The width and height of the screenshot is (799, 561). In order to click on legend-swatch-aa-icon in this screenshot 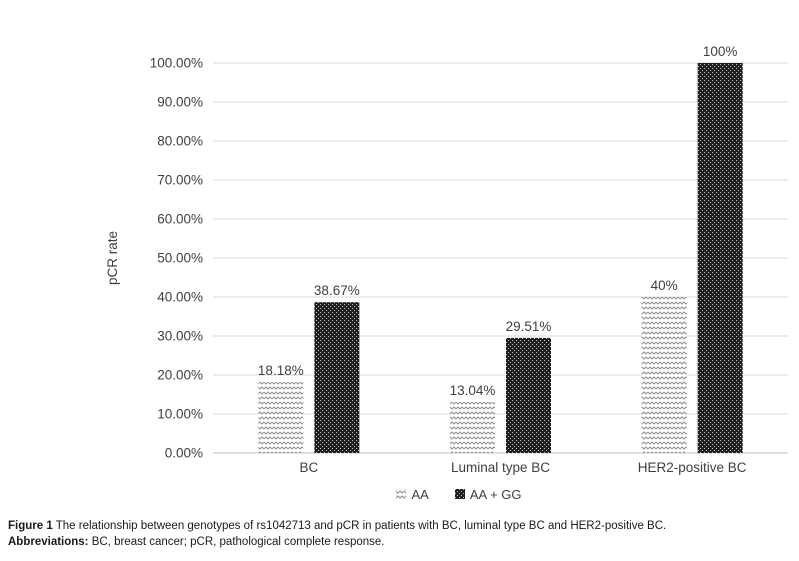, I will do `click(401, 494)`.